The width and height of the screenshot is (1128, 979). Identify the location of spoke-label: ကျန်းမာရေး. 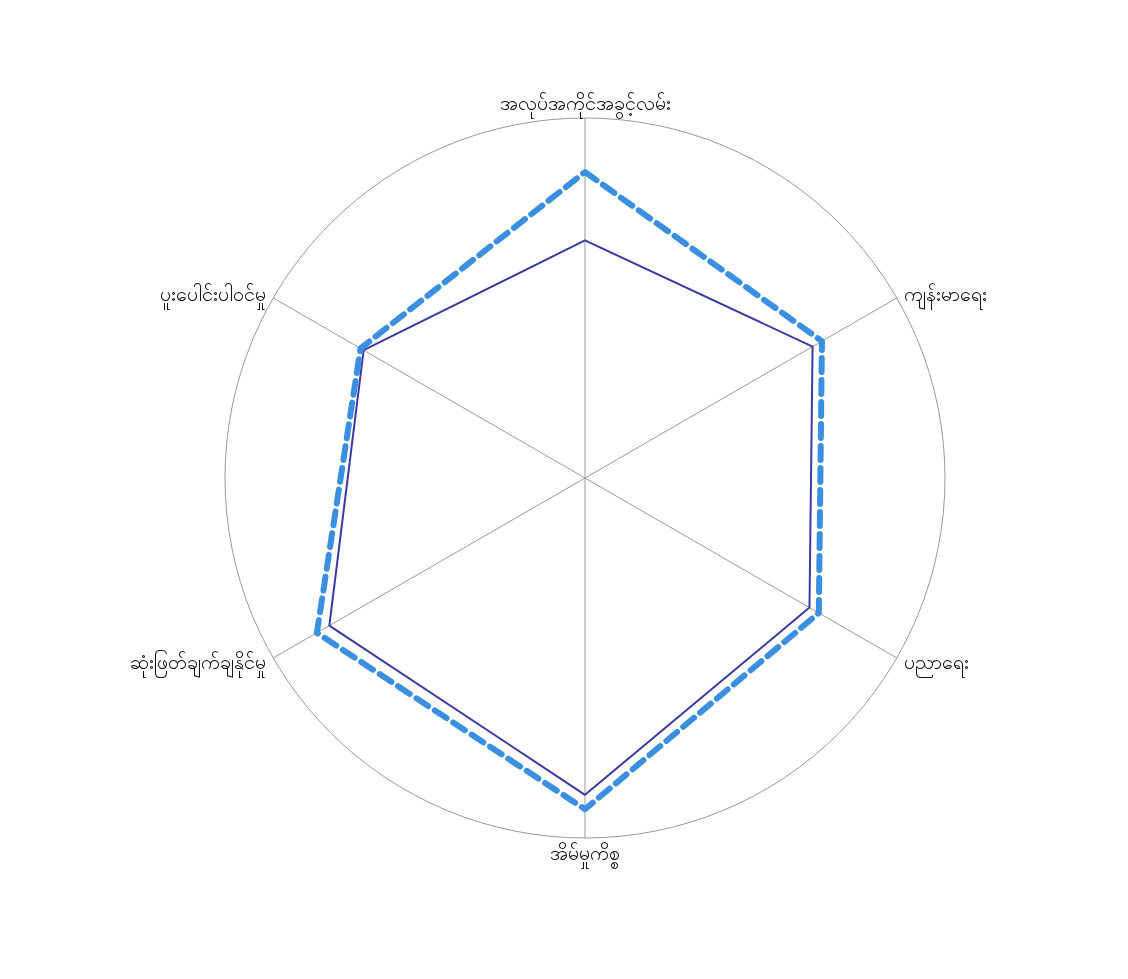
(945, 296).